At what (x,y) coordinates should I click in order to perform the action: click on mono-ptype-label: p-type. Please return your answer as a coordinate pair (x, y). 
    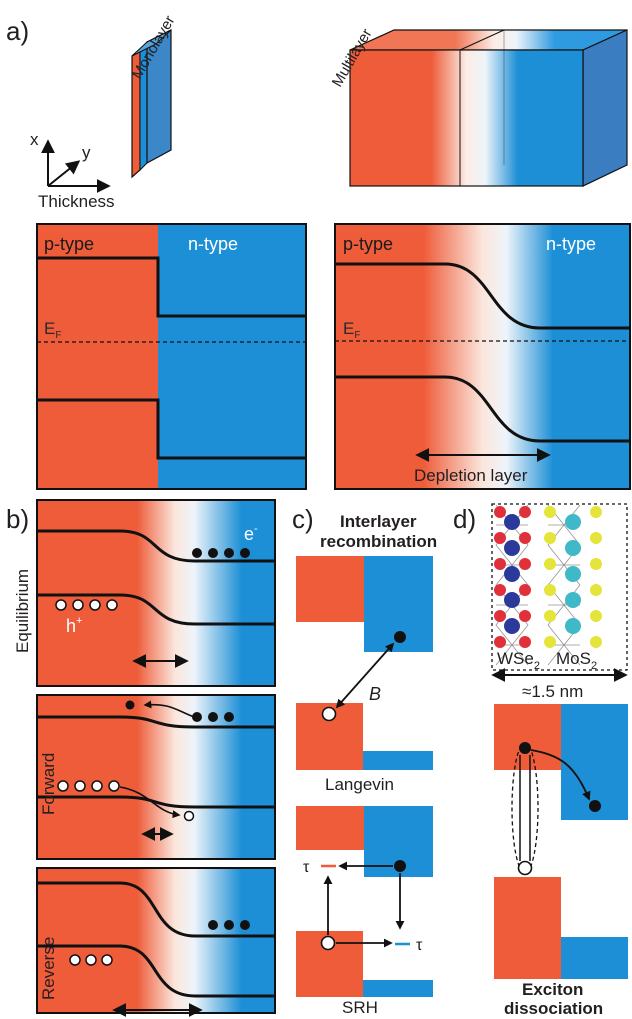
    Looking at the image, I should click on (69, 244).